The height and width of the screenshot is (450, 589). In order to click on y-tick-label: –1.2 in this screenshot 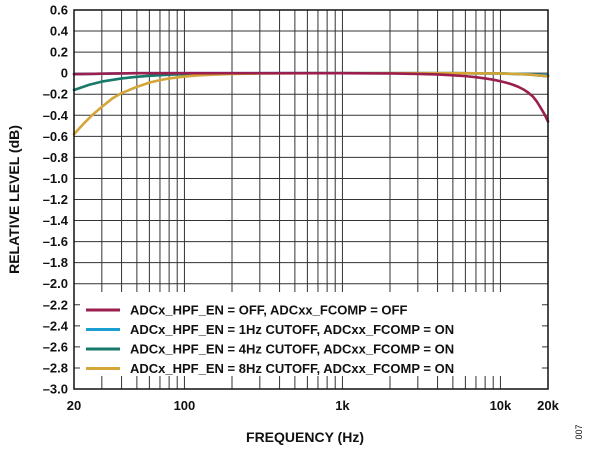, I will do `click(55, 199)`.